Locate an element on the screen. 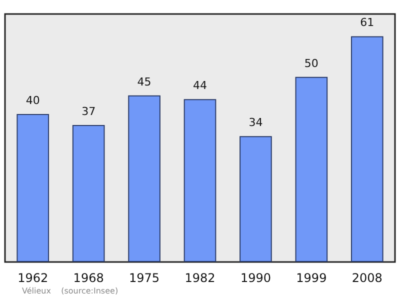 Image resolution: width=400 pixels, height=299 pixels. data-label: 45 is located at coordinates (144, 81).